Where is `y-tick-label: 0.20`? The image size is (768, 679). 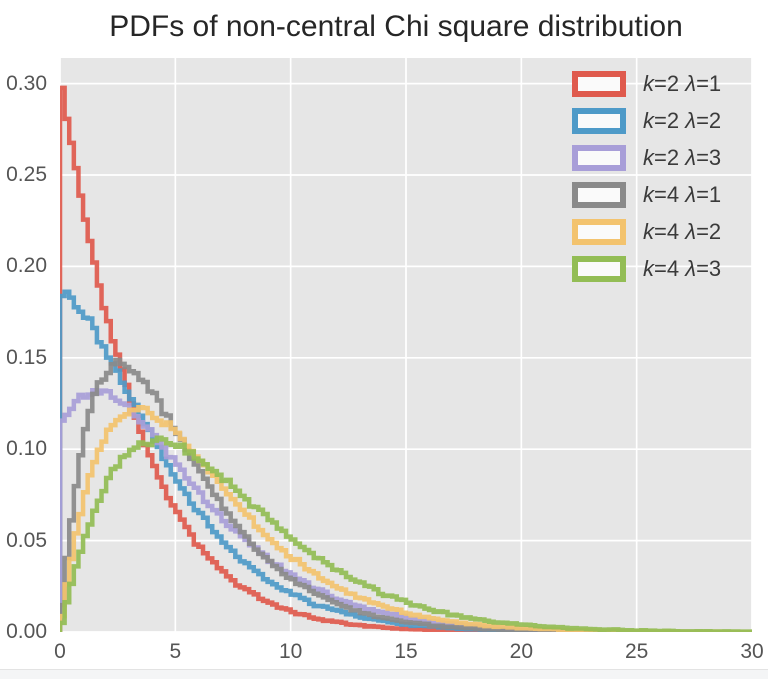
y-tick-label: 0.20 is located at coordinates (26, 266).